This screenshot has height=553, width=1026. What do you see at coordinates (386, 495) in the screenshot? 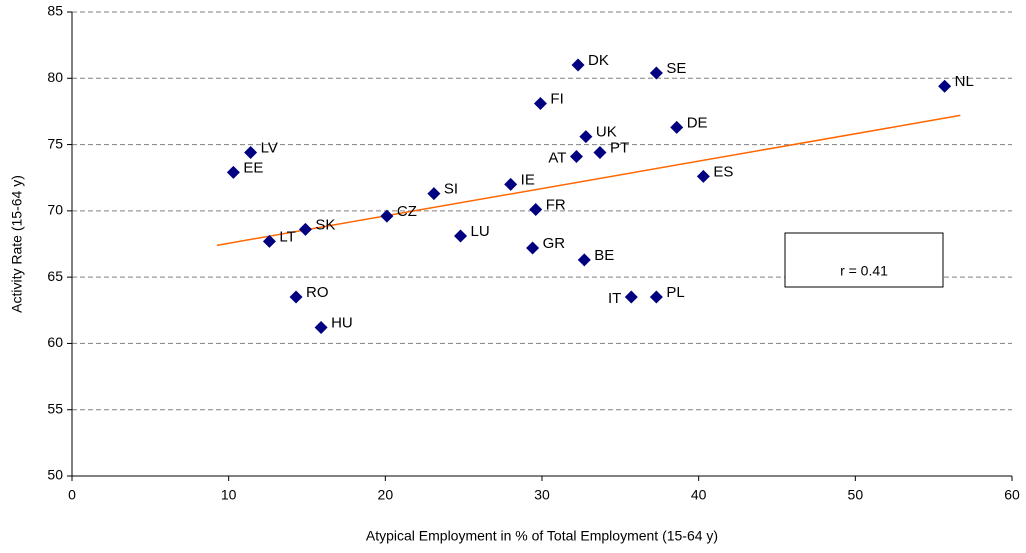
I see `x-tick-label: 20` at bounding box center [386, 495].